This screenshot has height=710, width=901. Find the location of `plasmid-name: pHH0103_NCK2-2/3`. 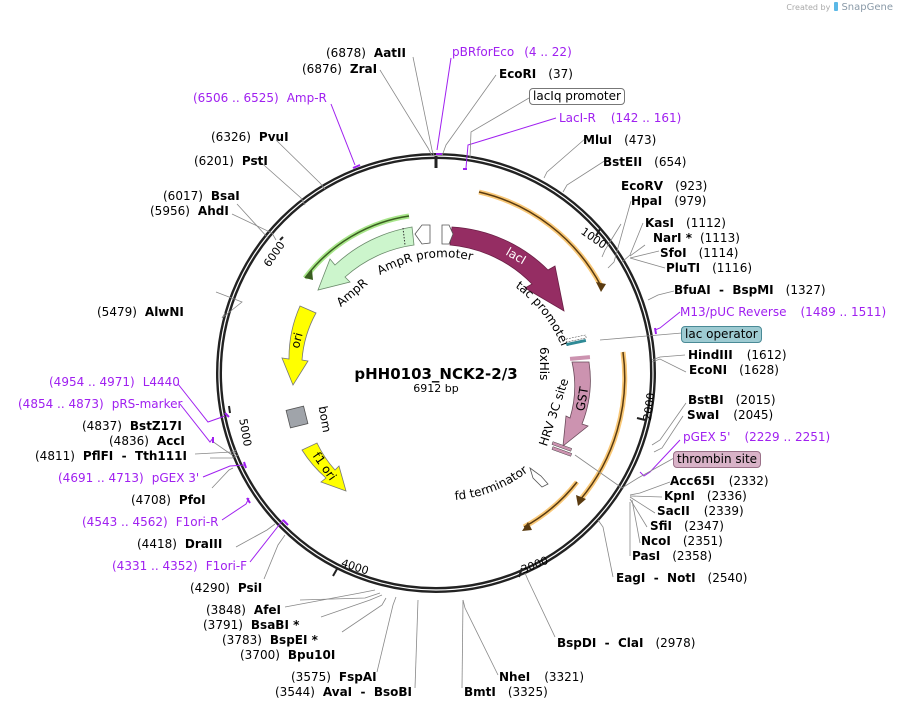

plasmid-name: pHH0103_NCK2-2/3 is located at coordinates (436, 374).